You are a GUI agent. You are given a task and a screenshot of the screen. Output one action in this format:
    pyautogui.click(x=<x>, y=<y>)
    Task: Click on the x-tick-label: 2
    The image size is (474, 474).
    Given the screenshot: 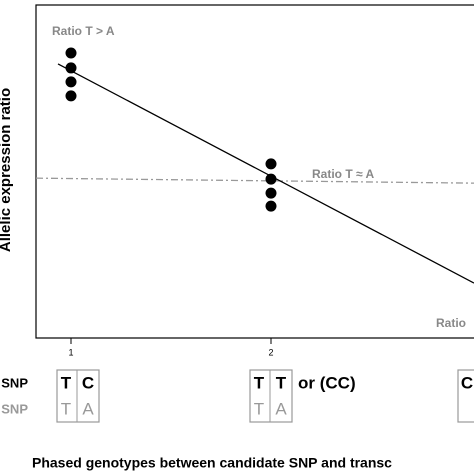 What is the action you would take?
    pyautogui.click(x=270, y=352)
    